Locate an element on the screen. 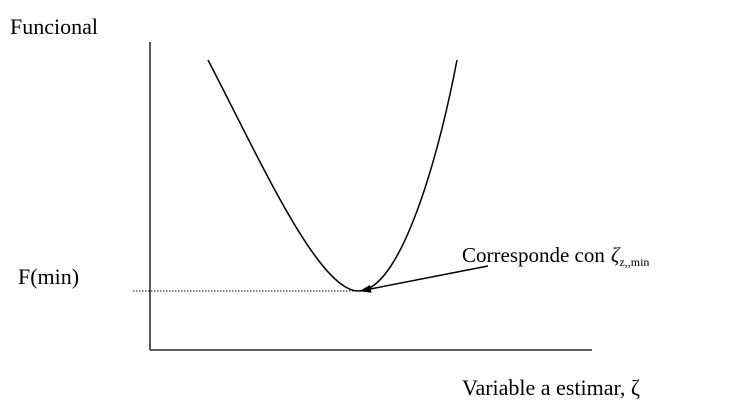  annotation-arrow is located at coordinates (424, 279).